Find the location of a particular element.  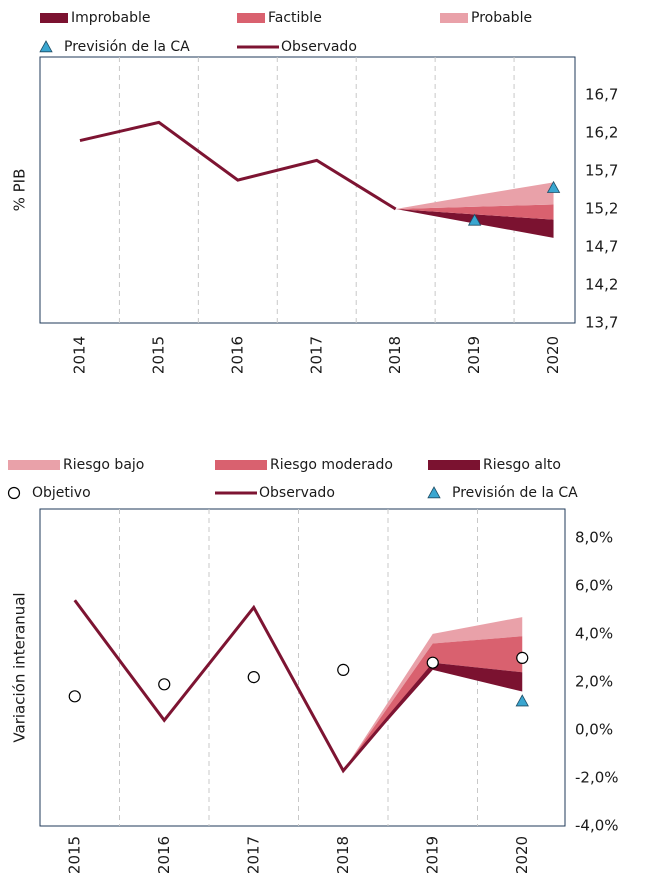

y-tick-label: 15,7 is located at coordinates (601, 171).